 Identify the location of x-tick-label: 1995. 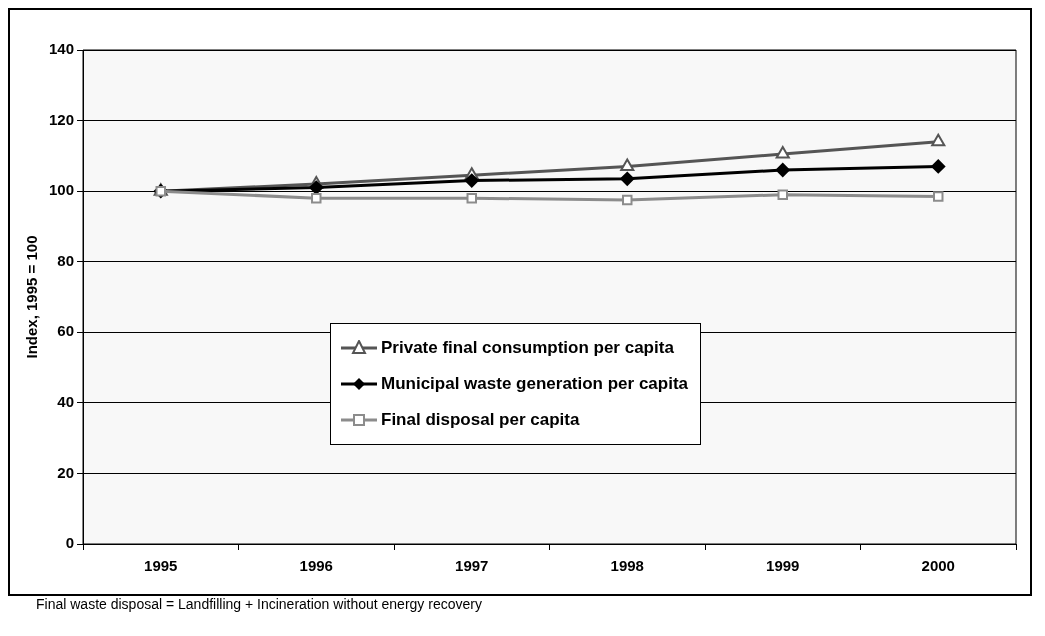
(161, 566).